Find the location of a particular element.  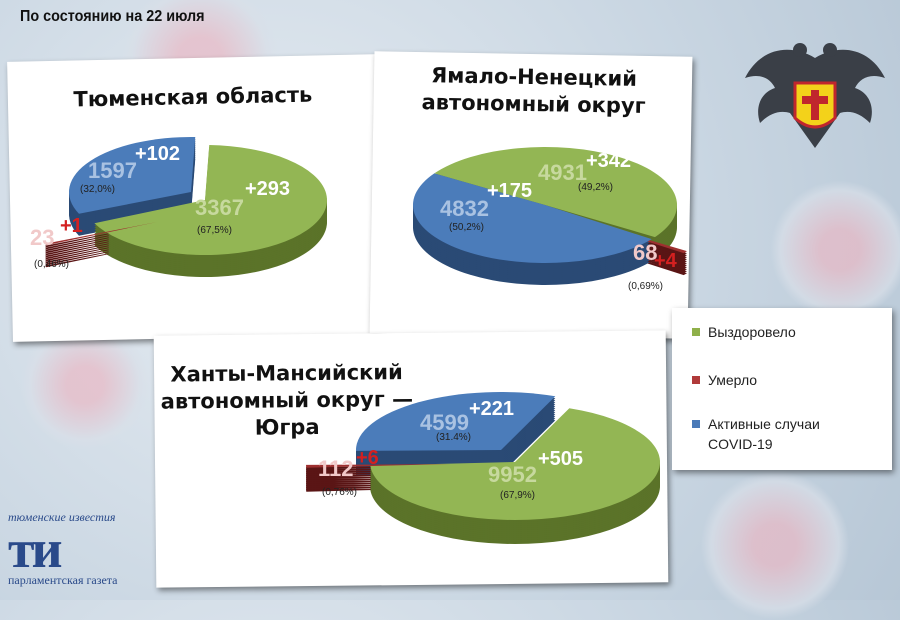

delta-label: +6 is located at coordinates (367, 458).